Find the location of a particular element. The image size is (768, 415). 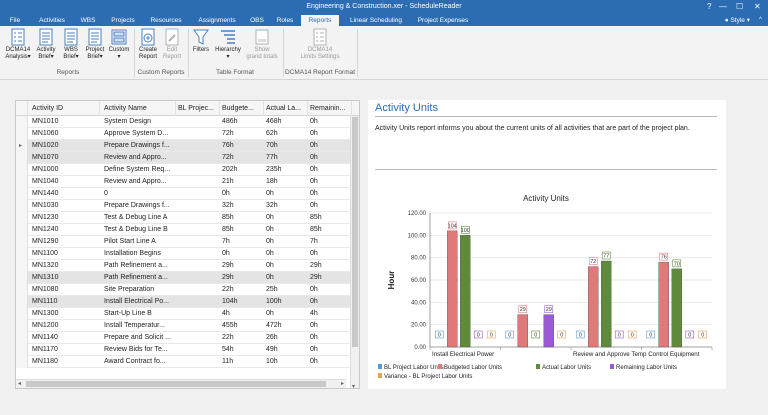

table-row: MN1290 Pilot Start Line A 7h 0h 7h is located at coordinates (187, 242).